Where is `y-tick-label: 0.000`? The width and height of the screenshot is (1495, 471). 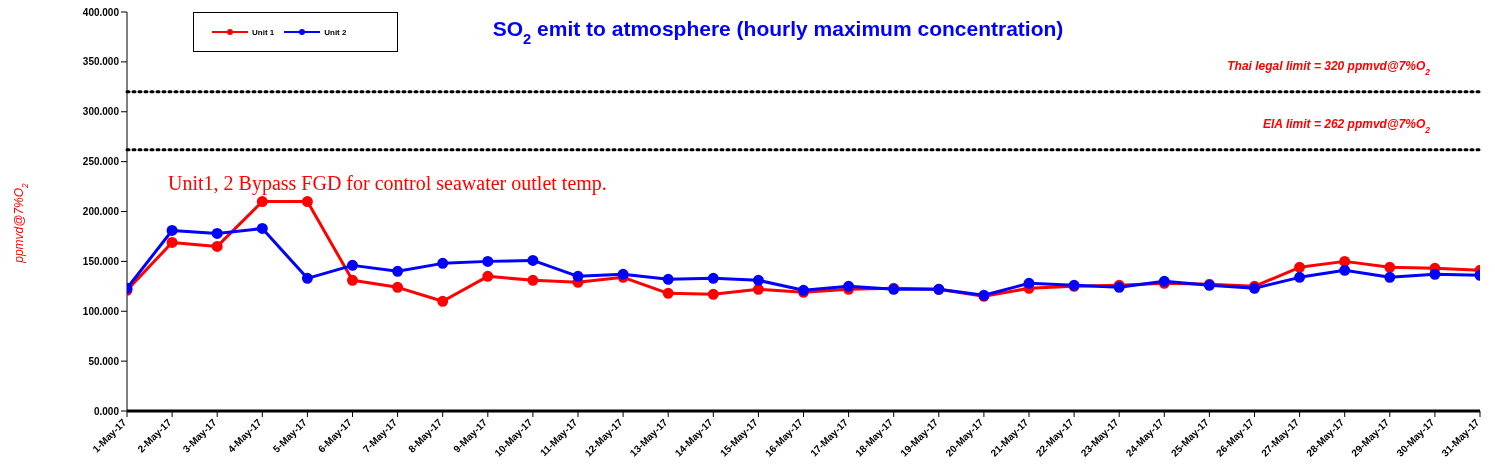
y-tick-label: 0.000 is located at coordinates (106, 411).